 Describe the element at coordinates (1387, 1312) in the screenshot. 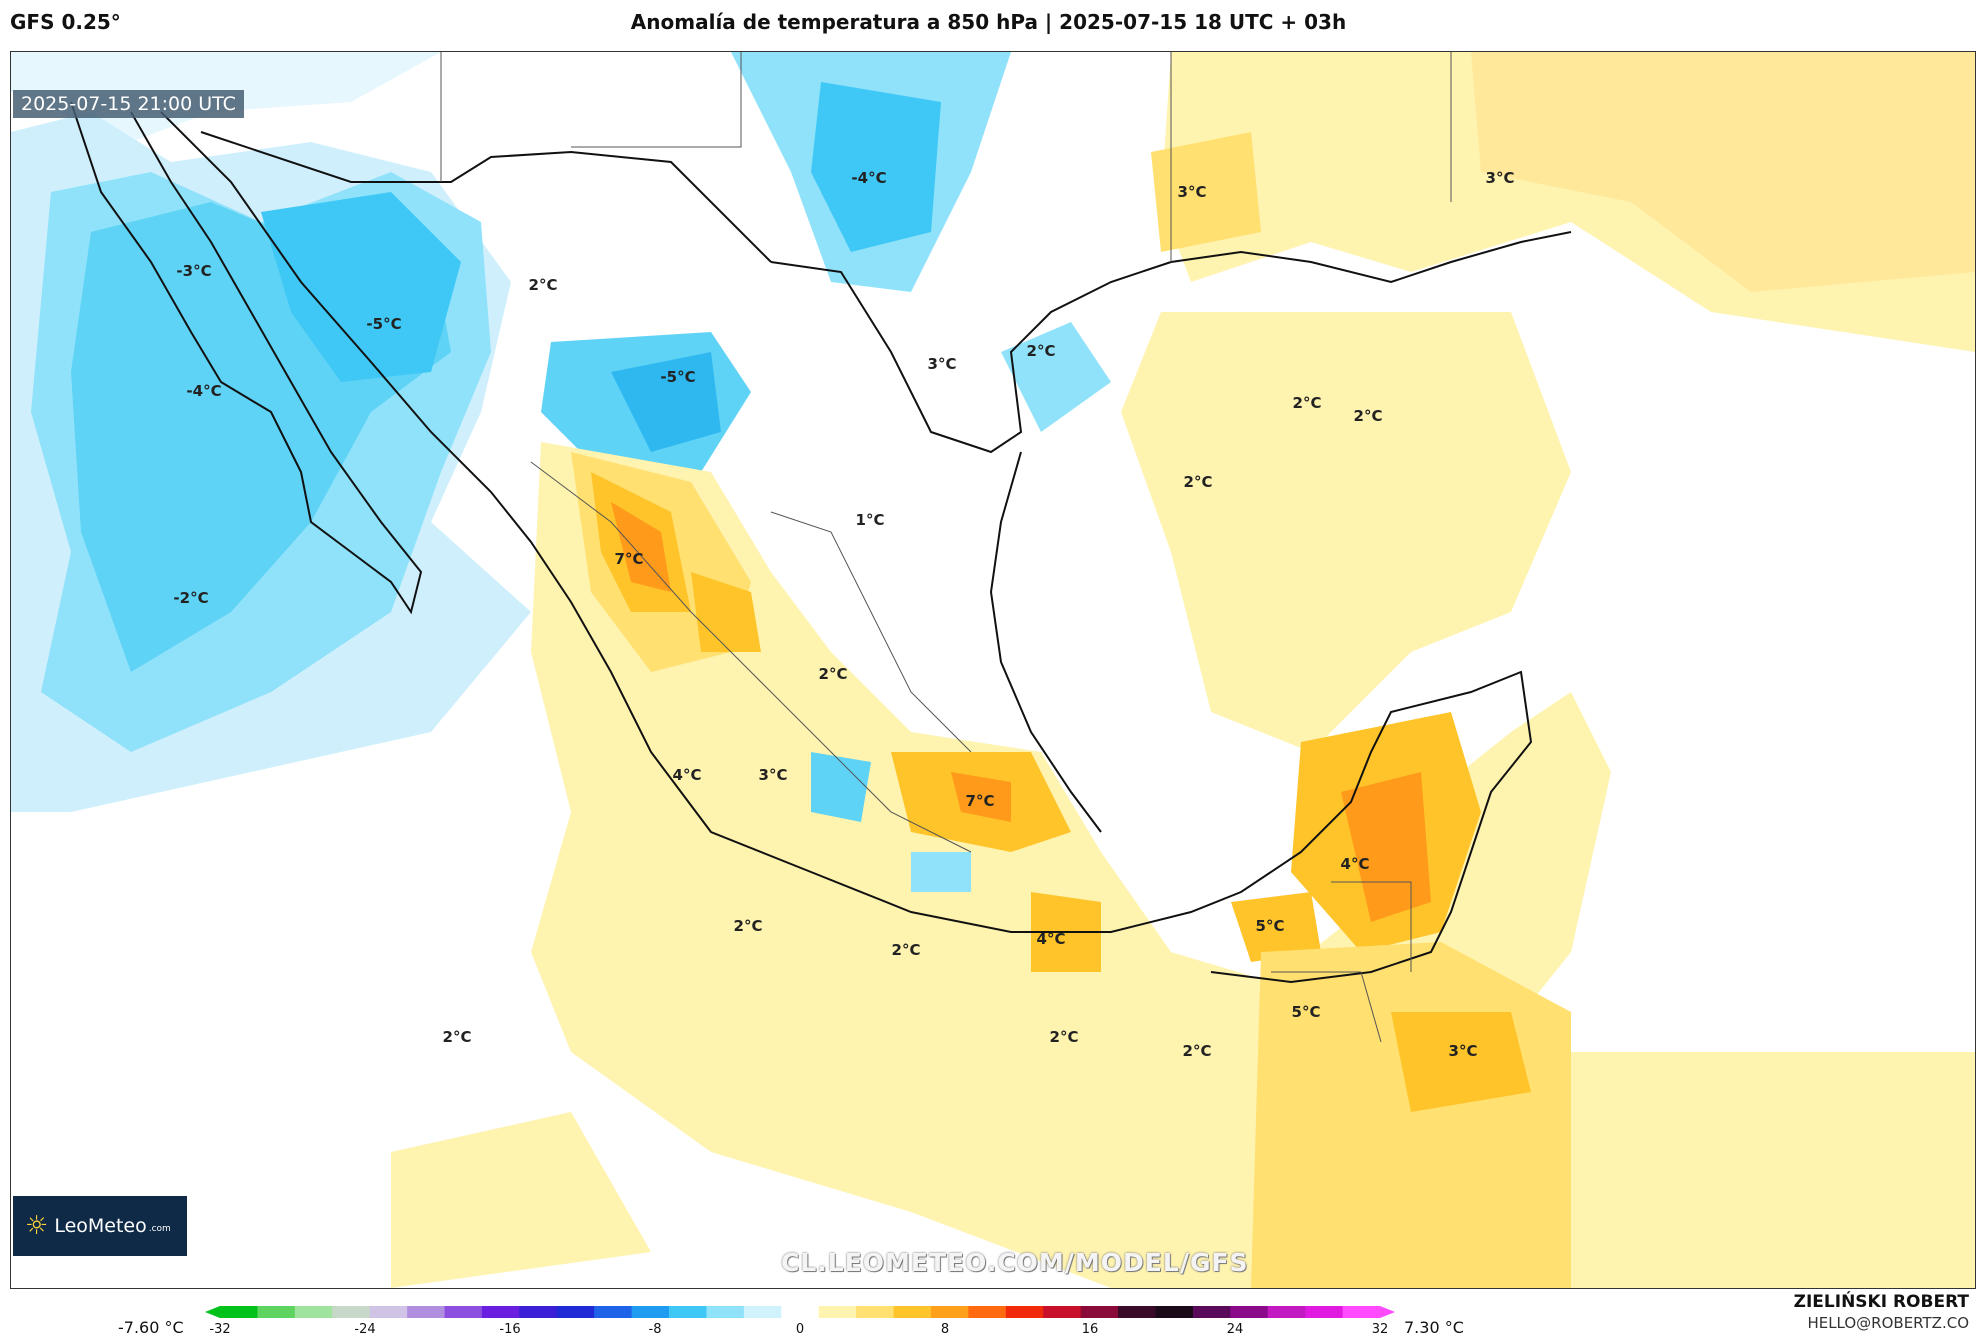

I see `colorbar-max-arrow` at that location.